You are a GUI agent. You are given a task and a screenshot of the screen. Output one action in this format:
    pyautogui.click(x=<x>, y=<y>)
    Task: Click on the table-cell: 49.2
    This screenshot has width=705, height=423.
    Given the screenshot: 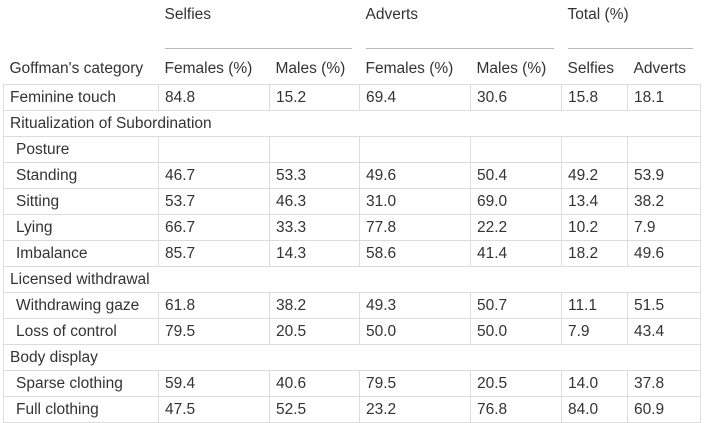 What is the action you would take?
    pyautogui.click(x=594, y=175)
    